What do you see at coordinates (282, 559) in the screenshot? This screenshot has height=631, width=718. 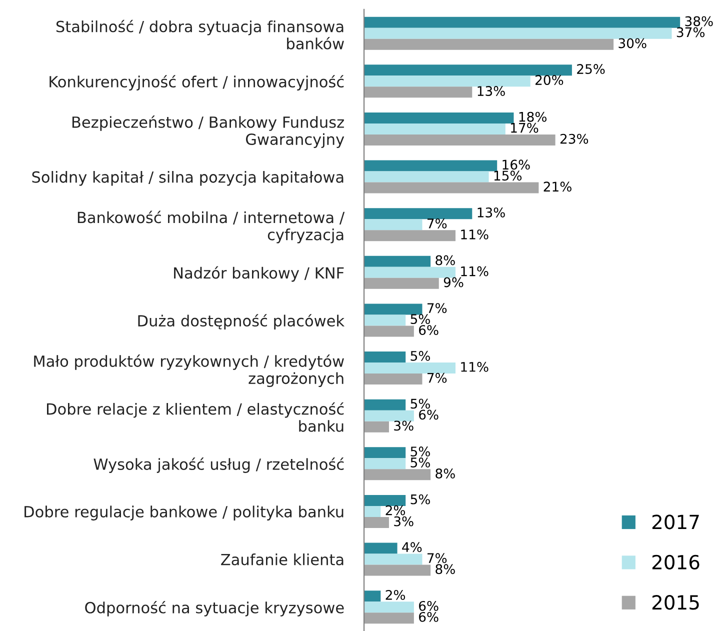 I see `y-tick-label: Zaufanie klienta` at bounding box center [282, 559].